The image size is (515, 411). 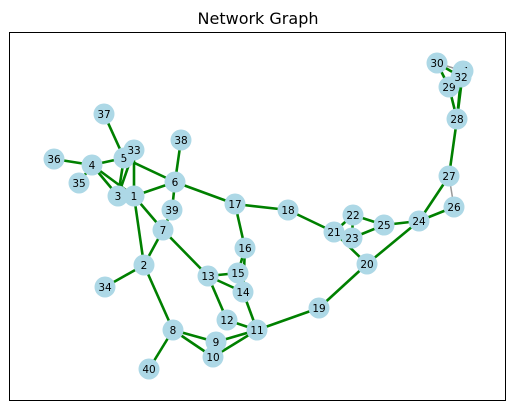 I want to click on node-label: 7, so click(x=163, y=231).